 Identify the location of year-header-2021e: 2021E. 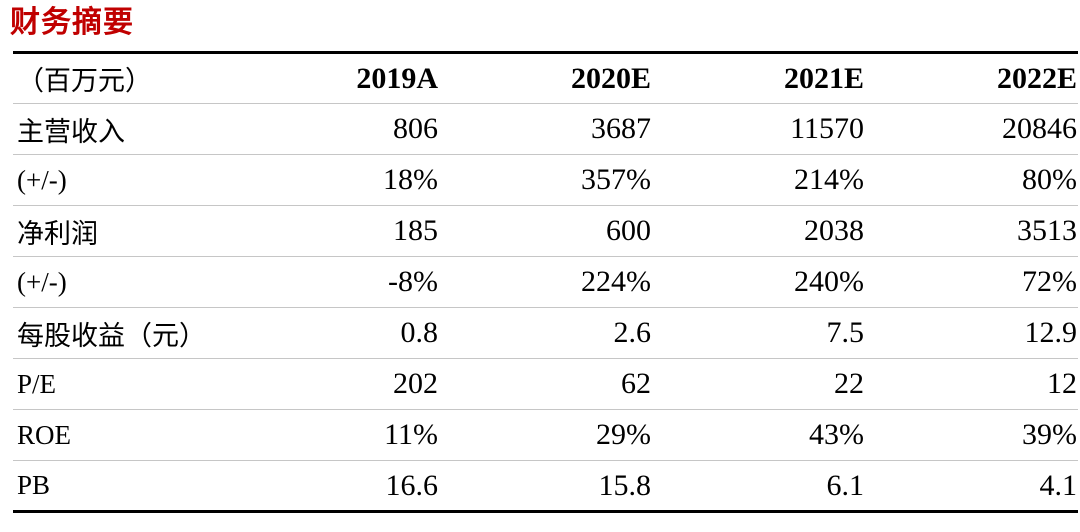
(758, 78).